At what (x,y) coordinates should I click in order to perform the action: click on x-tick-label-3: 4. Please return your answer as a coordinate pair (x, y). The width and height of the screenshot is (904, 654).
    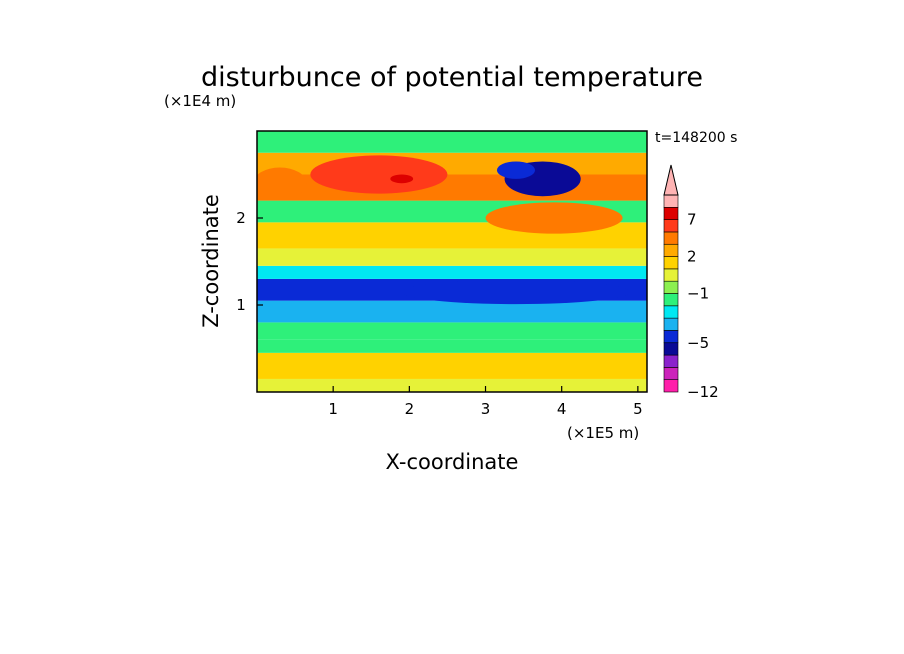
    Looking at the image, I should click on (562, 409).